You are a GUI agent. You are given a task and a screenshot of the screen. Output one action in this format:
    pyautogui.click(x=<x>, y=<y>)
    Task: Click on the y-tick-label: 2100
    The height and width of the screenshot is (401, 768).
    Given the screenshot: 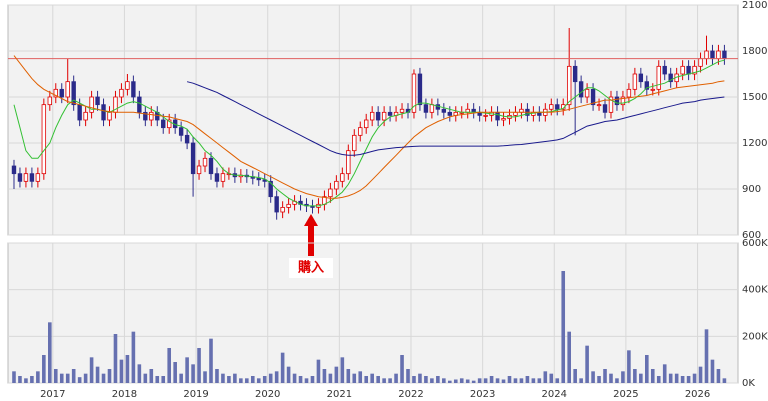 What is the action you would take?
    pyautogui.click(x=754, y=5)
    